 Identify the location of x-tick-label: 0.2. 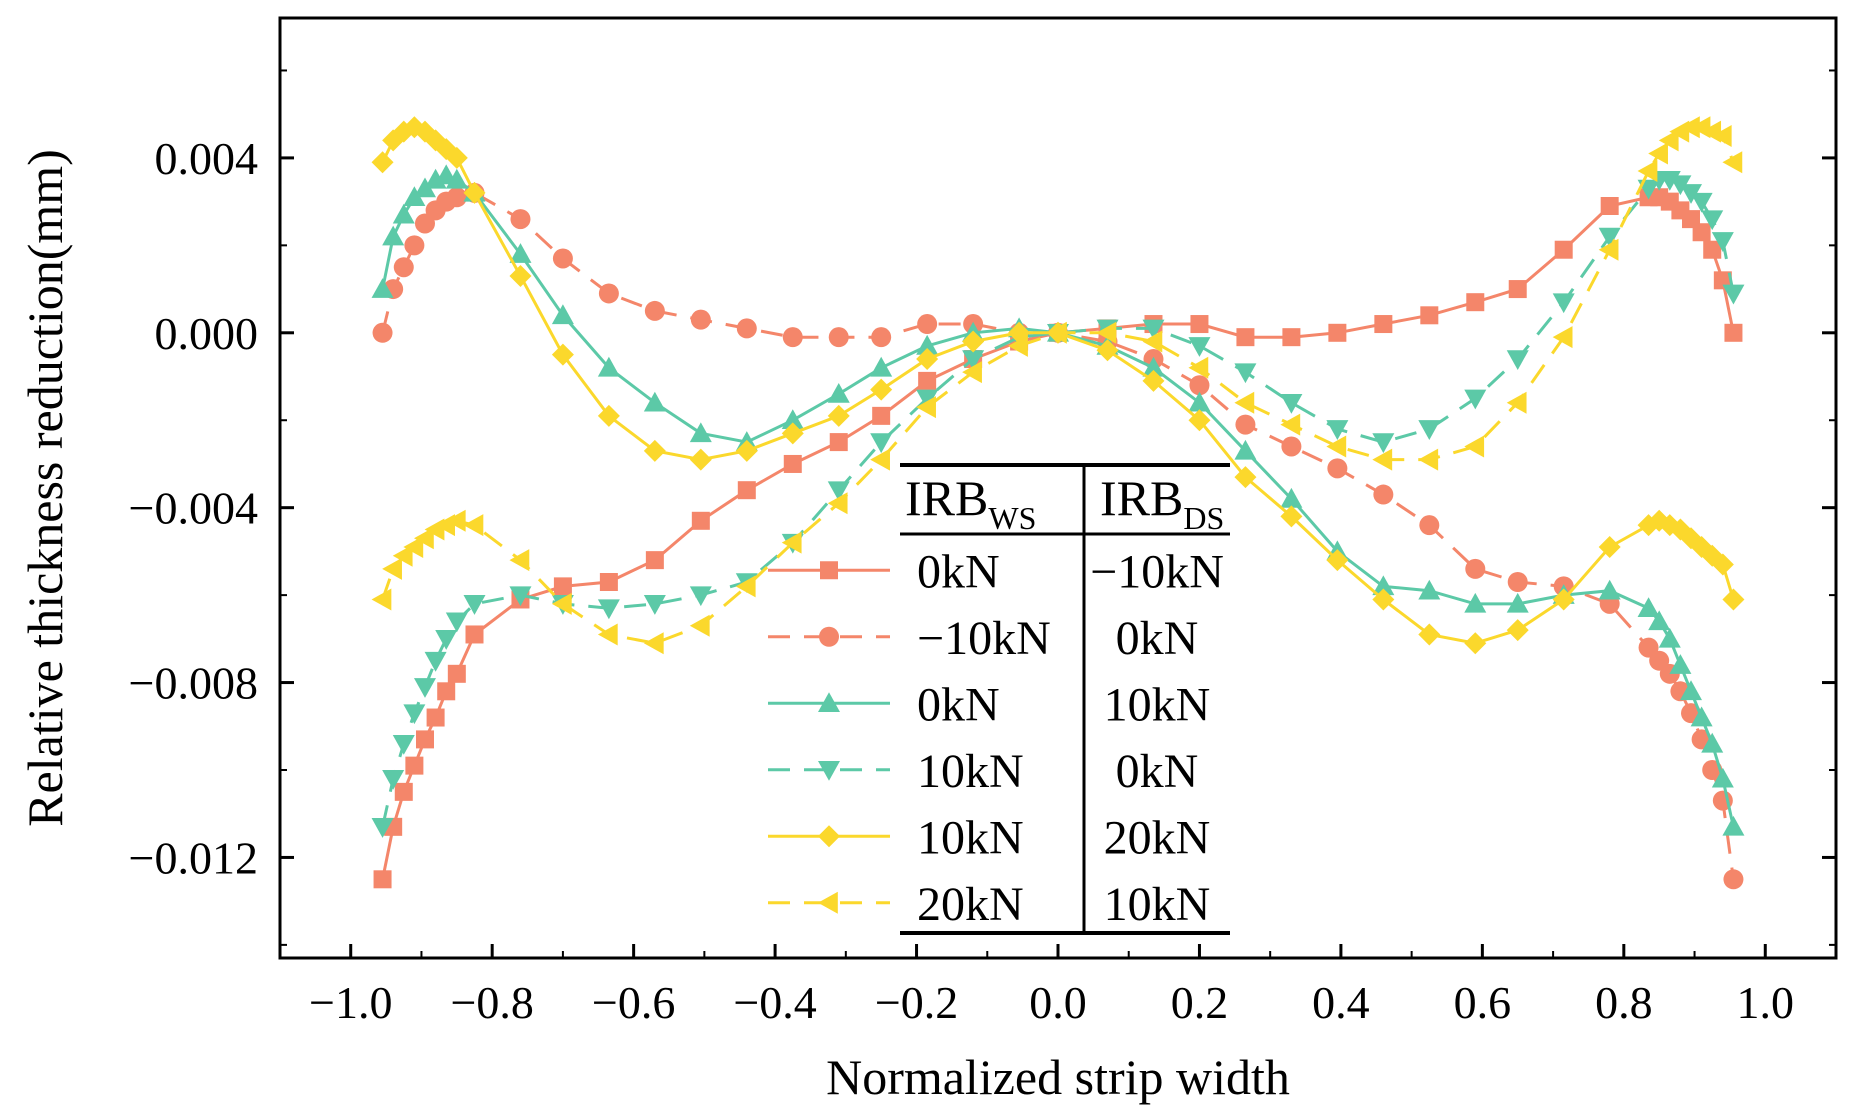
(1200, 1002).